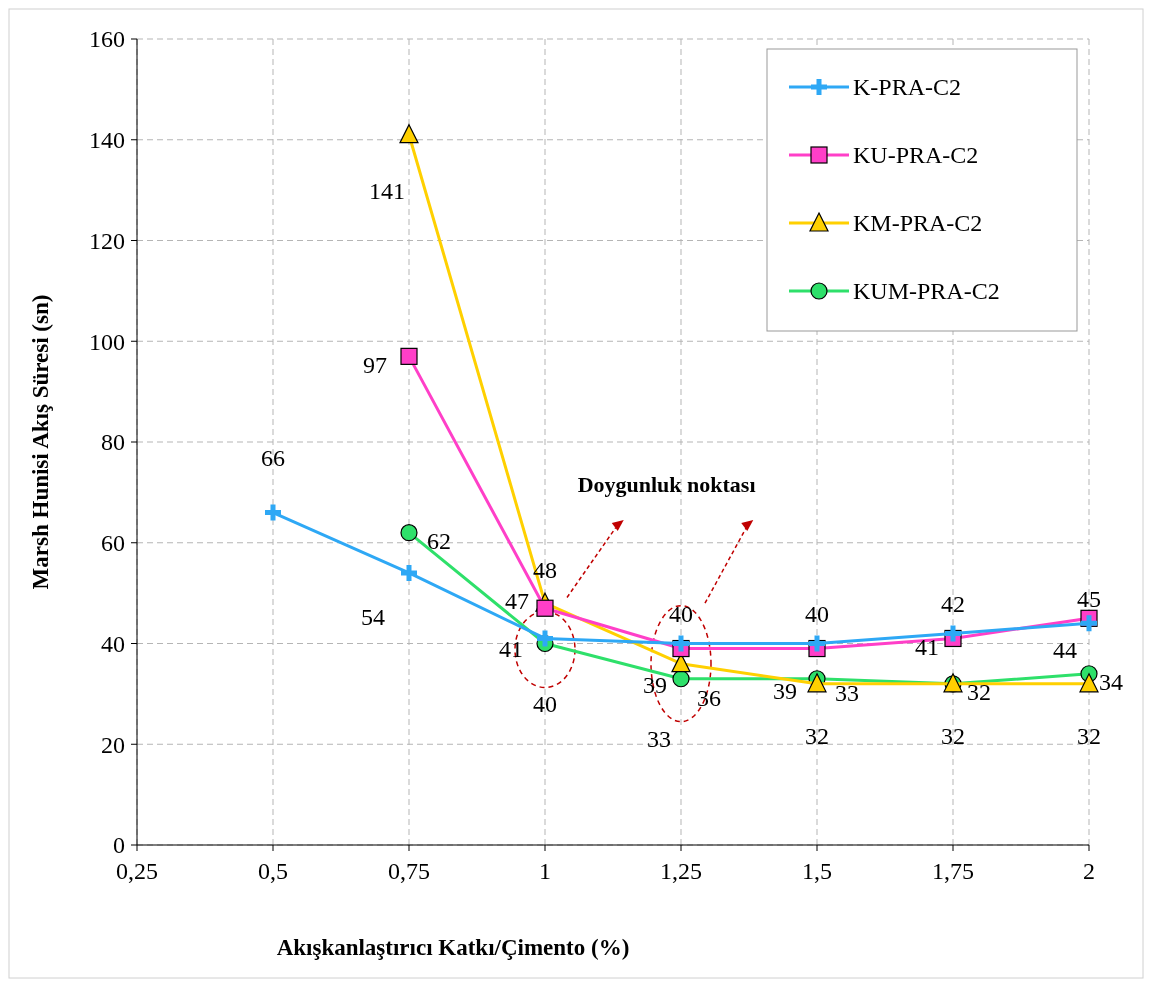  Describe the element at coordinates (918, 223) in the screenshot. I see `legend-label: KM-PRA-C2` at that location.